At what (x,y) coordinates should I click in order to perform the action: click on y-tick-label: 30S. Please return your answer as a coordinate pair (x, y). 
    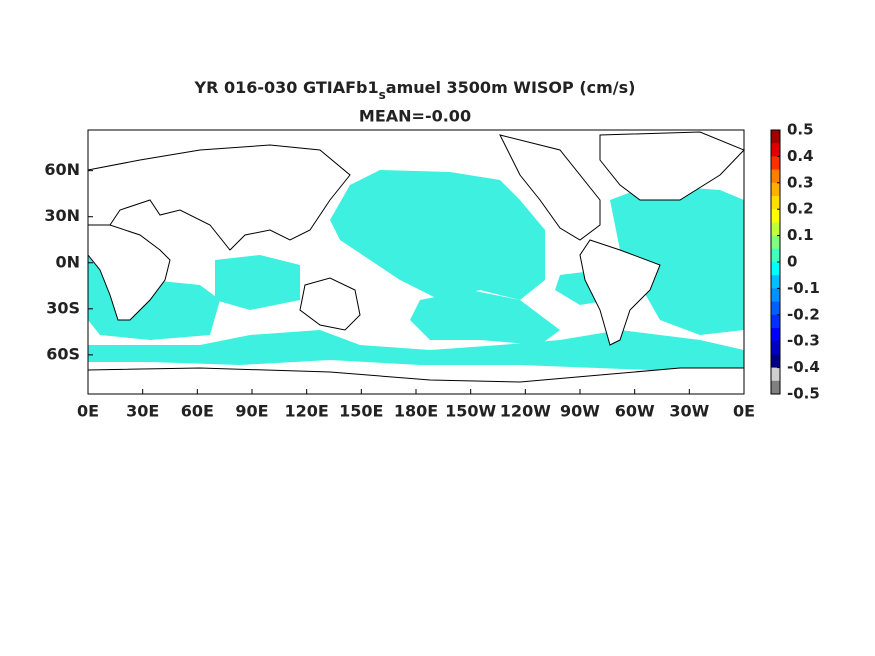
    Looking at the image, I should click on (63, 307).